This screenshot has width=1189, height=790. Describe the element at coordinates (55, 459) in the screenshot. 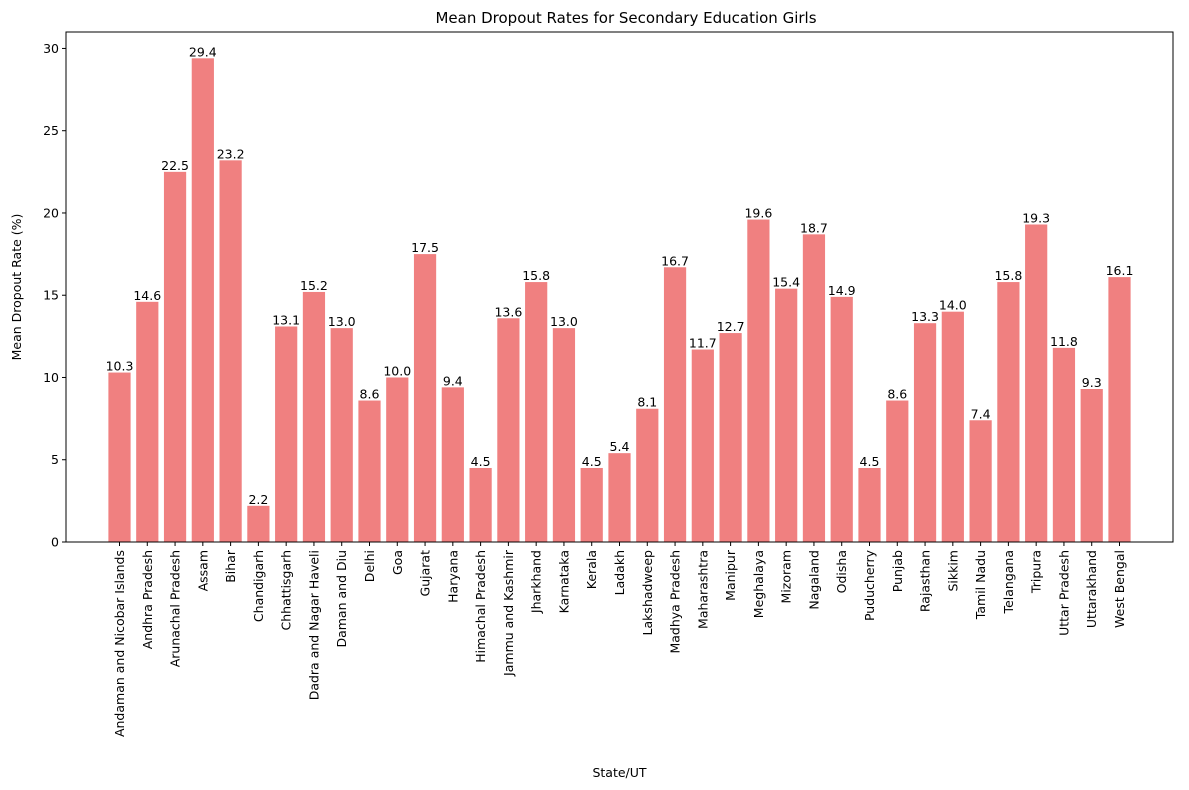

I see `y-tick-label: 5` at that location.